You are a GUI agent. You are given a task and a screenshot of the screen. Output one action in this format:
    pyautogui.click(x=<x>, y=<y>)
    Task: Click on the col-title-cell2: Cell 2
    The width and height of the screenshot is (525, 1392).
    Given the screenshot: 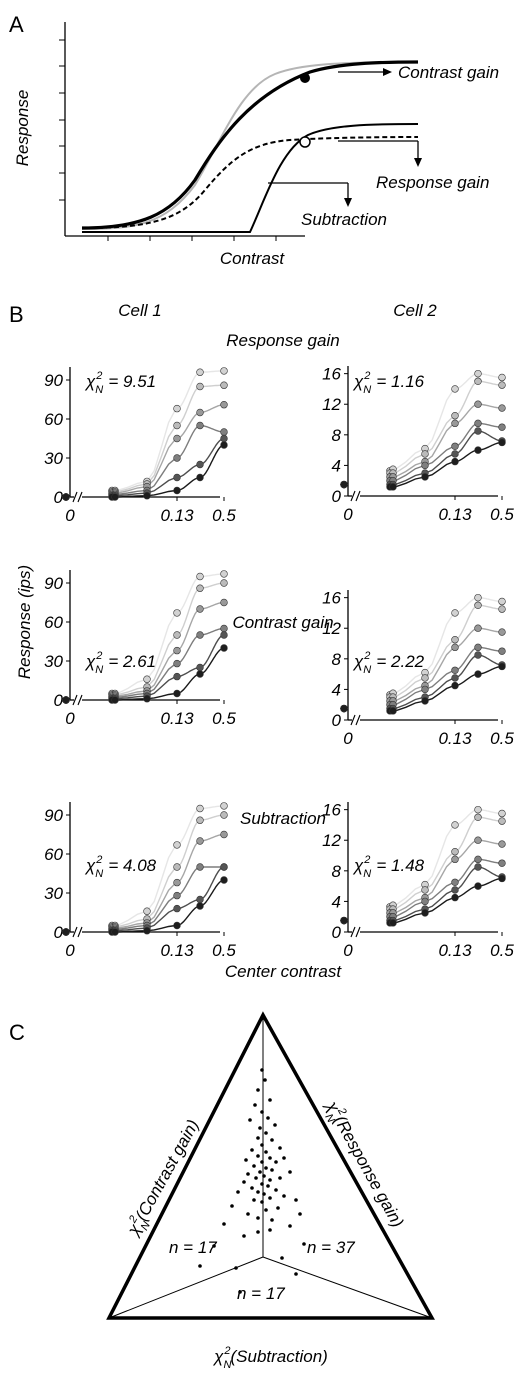 What is the action you would take?
    pyautogui.click(x=415, y=310)
    